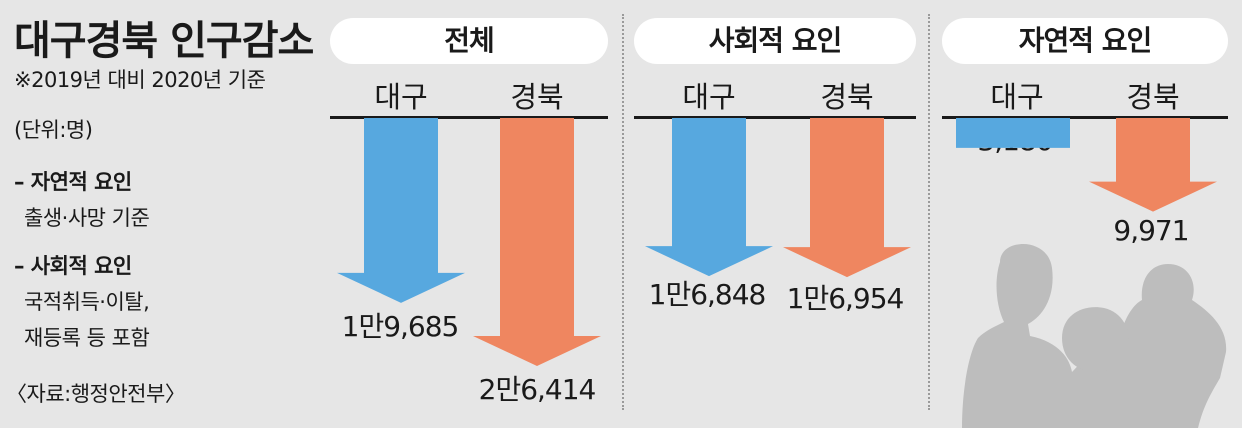 The height and width of the screenshot is (428, 1242). I want to click on arrow-social-daegu, so click(709, 197).